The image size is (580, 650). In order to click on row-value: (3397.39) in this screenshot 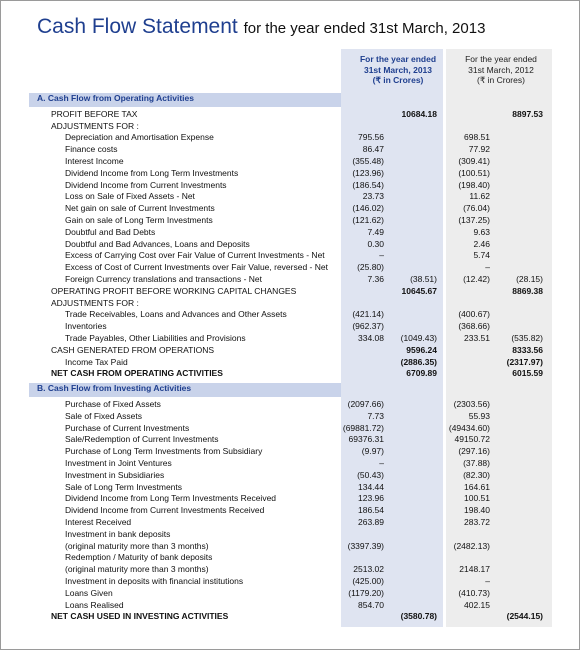, I will do `click(365, 545)`.